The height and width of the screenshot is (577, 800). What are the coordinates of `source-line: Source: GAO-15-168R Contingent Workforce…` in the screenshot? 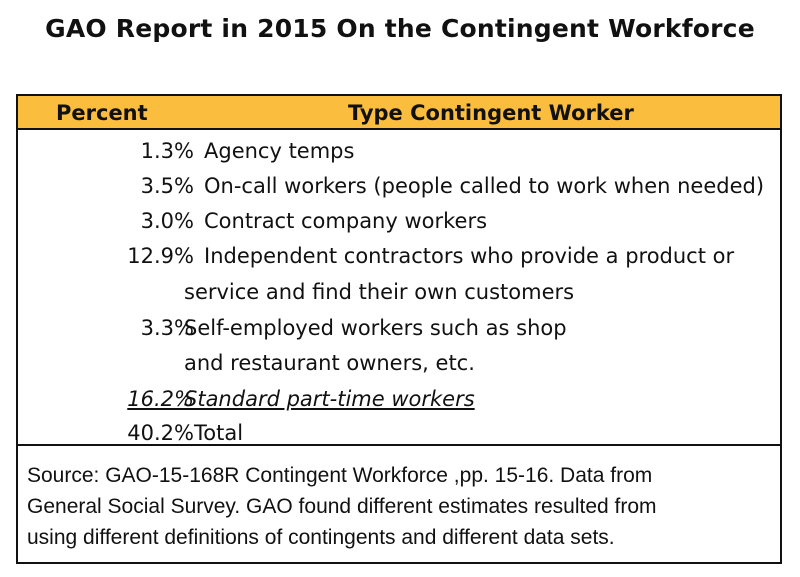 It's located at (340, 475).